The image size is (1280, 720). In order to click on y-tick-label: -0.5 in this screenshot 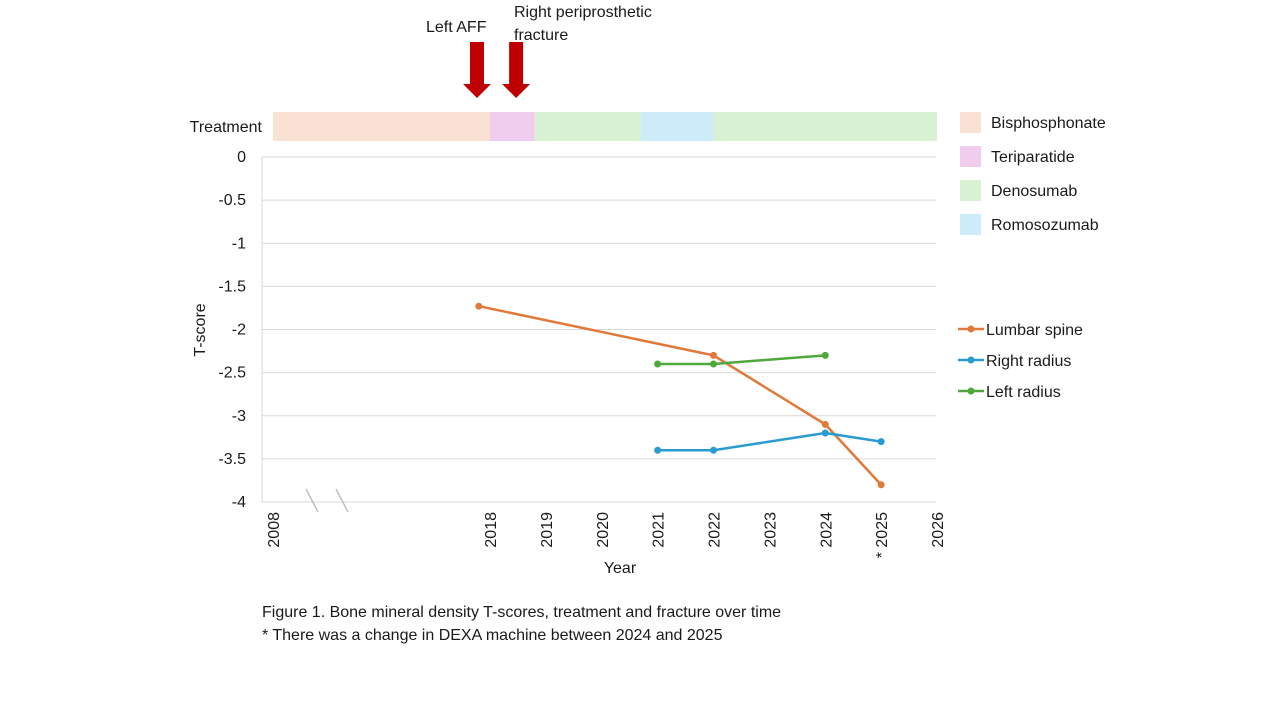, I will do `click(232, 200)`.